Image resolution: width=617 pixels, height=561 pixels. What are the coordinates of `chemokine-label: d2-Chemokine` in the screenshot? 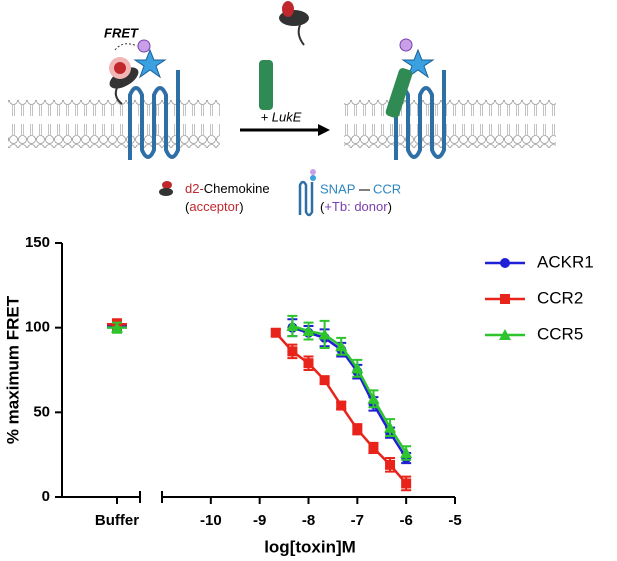 It's located at (227, 188).